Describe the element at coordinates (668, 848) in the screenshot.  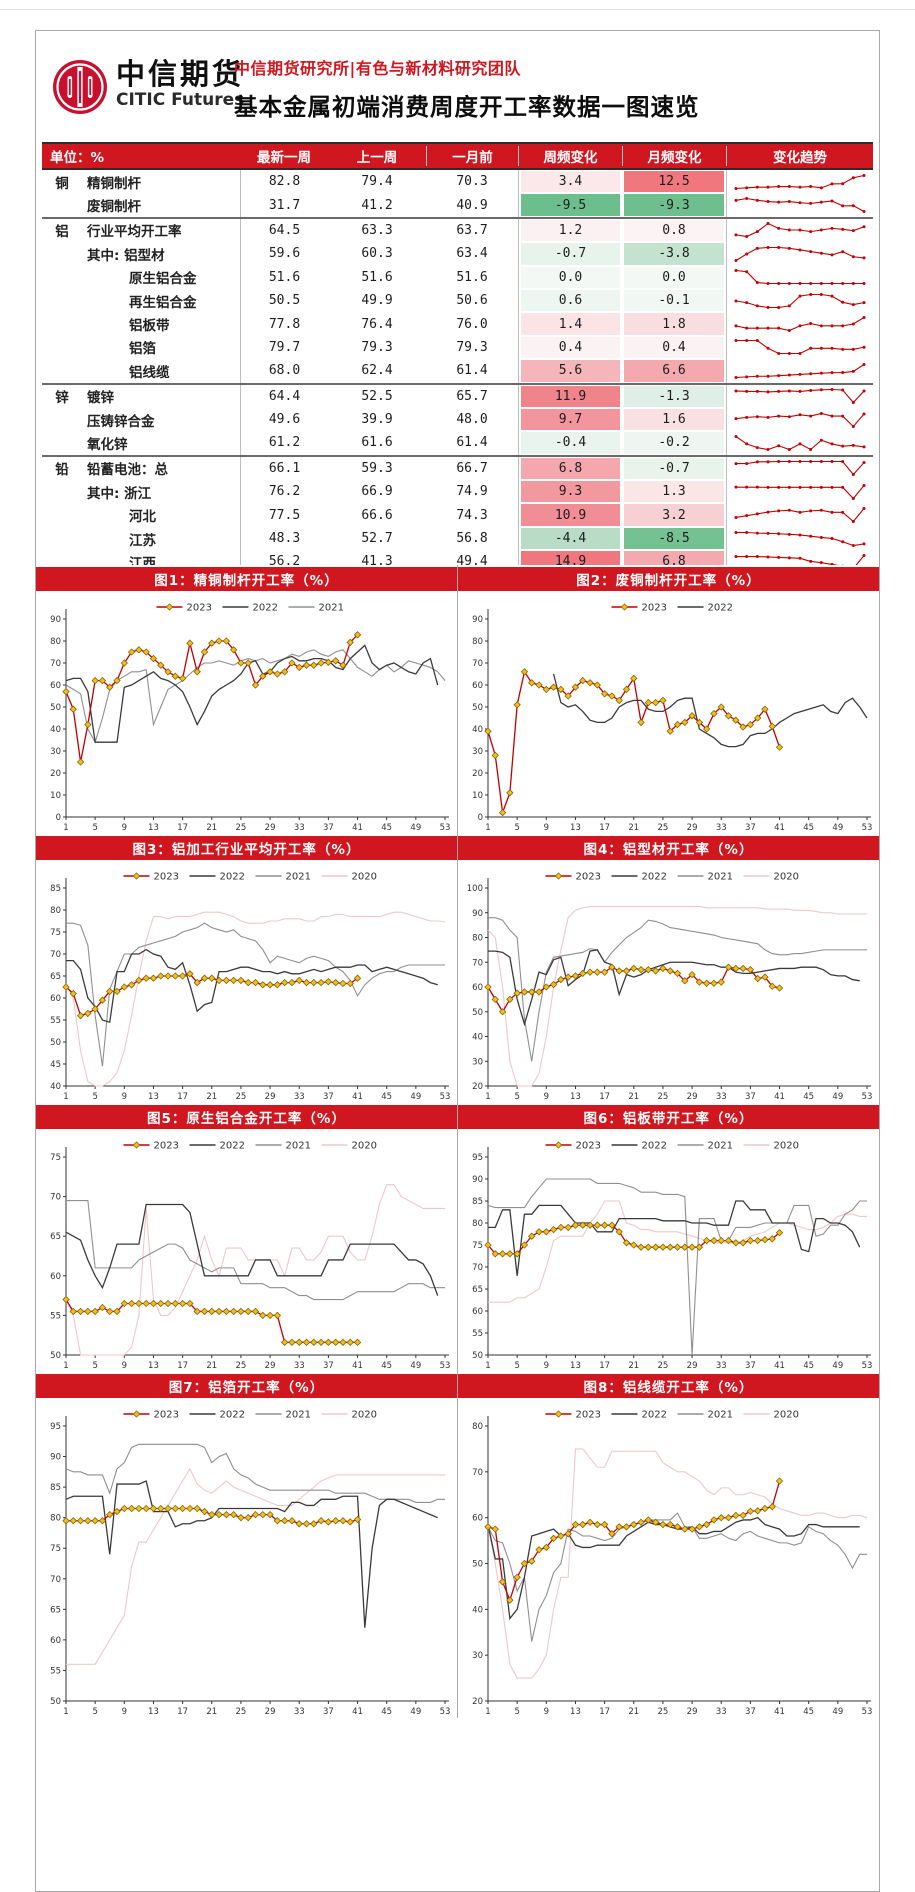
I see `chart-title: 图4：铝型材开工率（%）` at that location.